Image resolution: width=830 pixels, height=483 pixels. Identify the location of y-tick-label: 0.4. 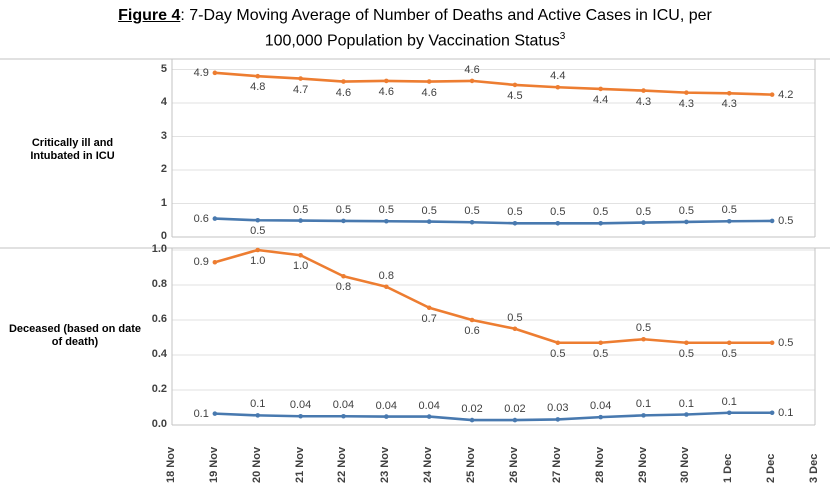
(159, 354).